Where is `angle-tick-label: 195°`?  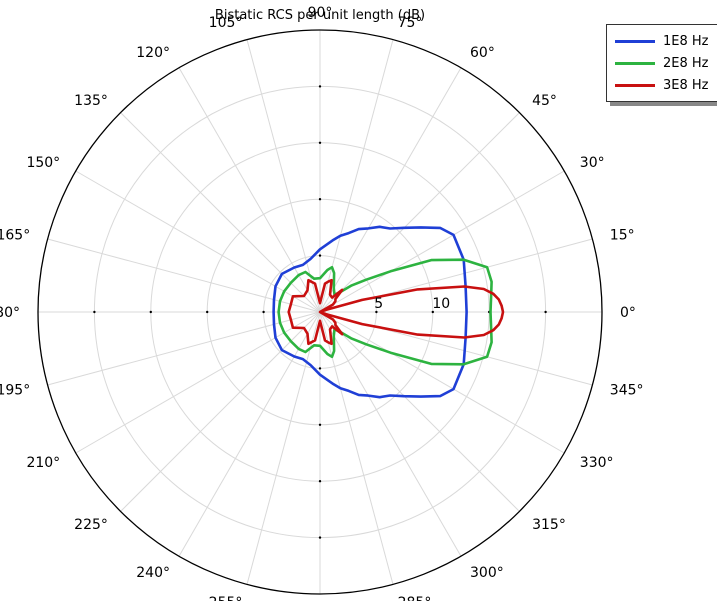 angle-tick-label: 195° is located at coordinates (15, 391).